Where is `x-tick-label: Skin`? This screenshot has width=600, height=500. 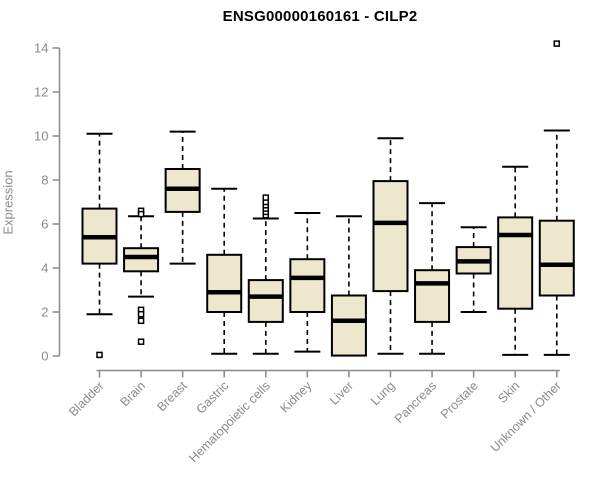 x-tick-label: Skin is located at coordinates (508, 392).